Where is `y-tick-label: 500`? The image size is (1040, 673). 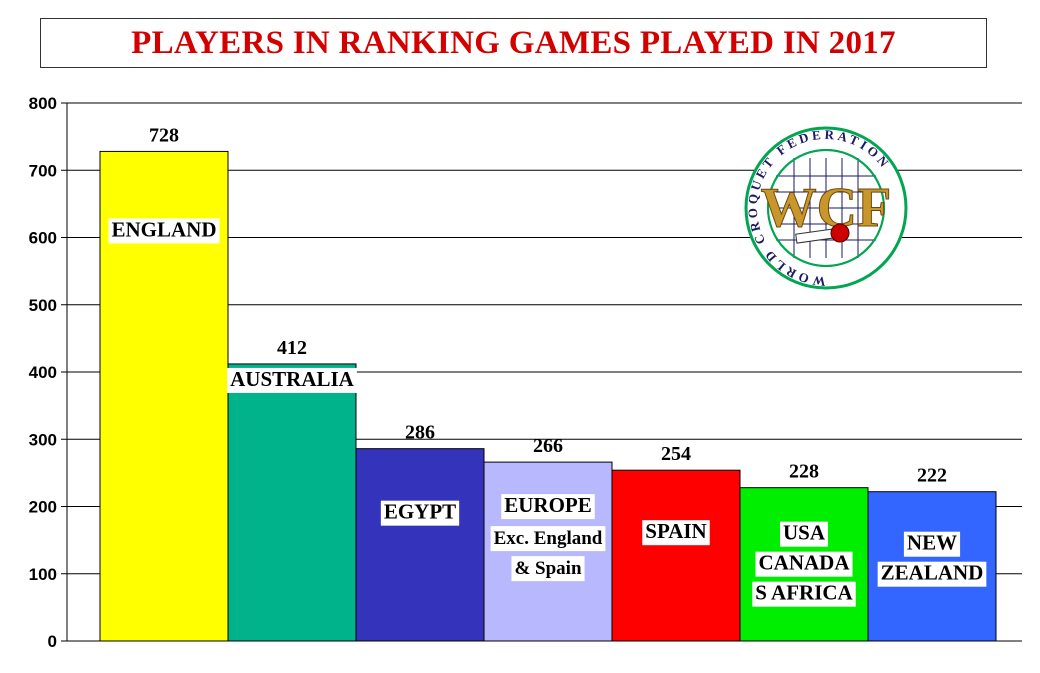 y-tick-label: 500 is located at coordinates (43, 305).